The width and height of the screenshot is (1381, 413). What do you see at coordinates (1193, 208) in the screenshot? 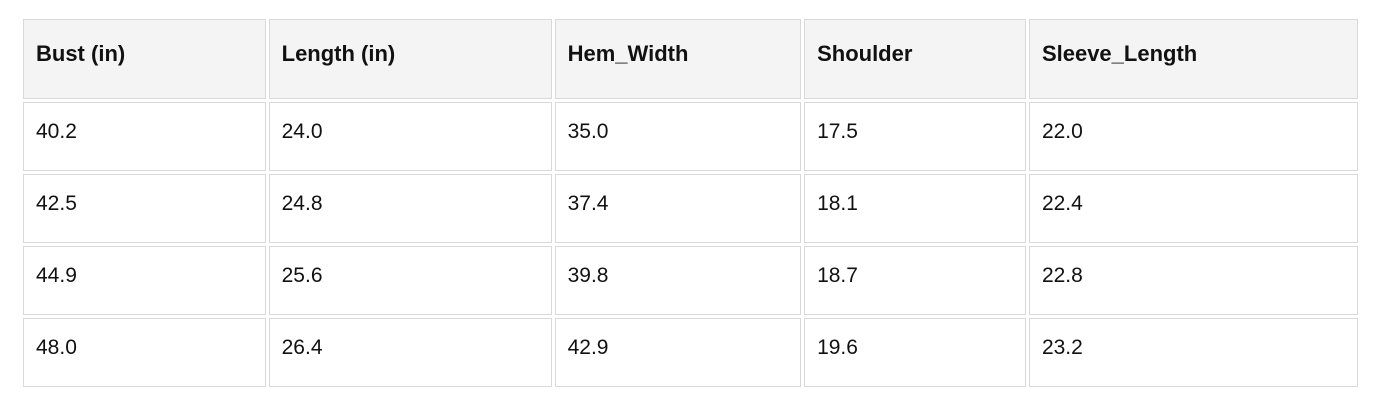
I see `table-cell: 22.4` at bounding box center [1193, 208].